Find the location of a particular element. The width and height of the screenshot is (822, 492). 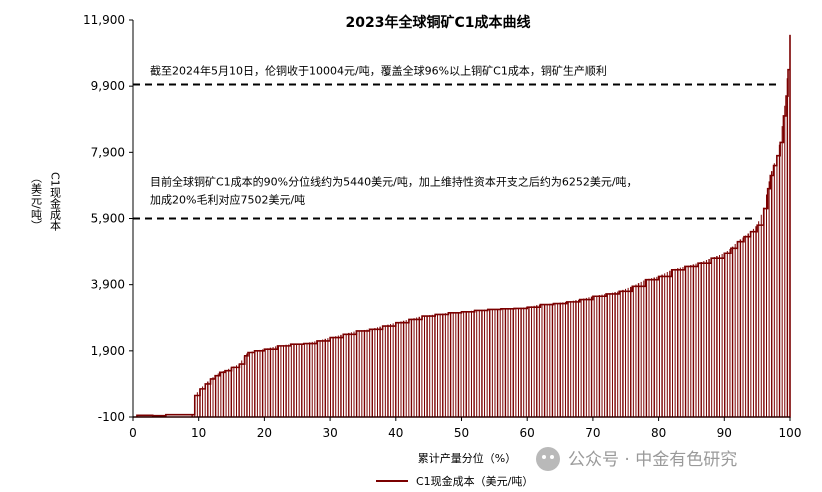

x-tick-label: 90 is located at coordinates (724, 433).